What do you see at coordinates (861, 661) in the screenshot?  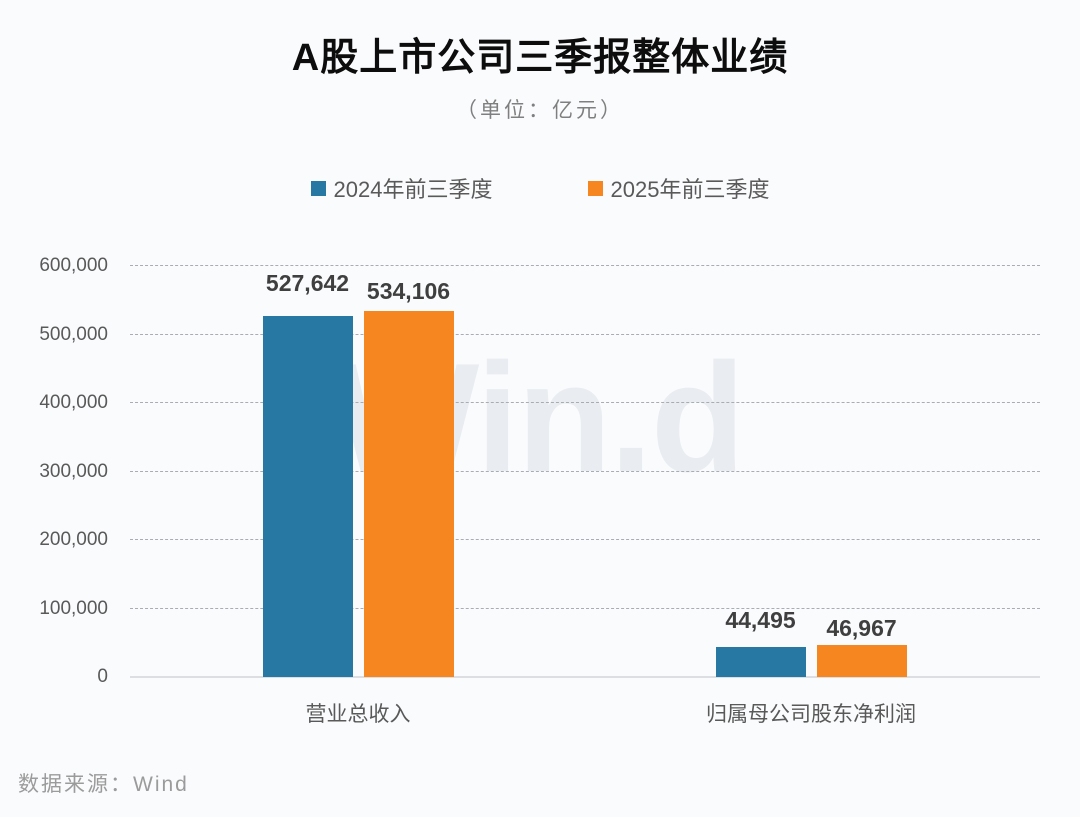 I see `bar-series2-group2` at bounding box center [861, 661].